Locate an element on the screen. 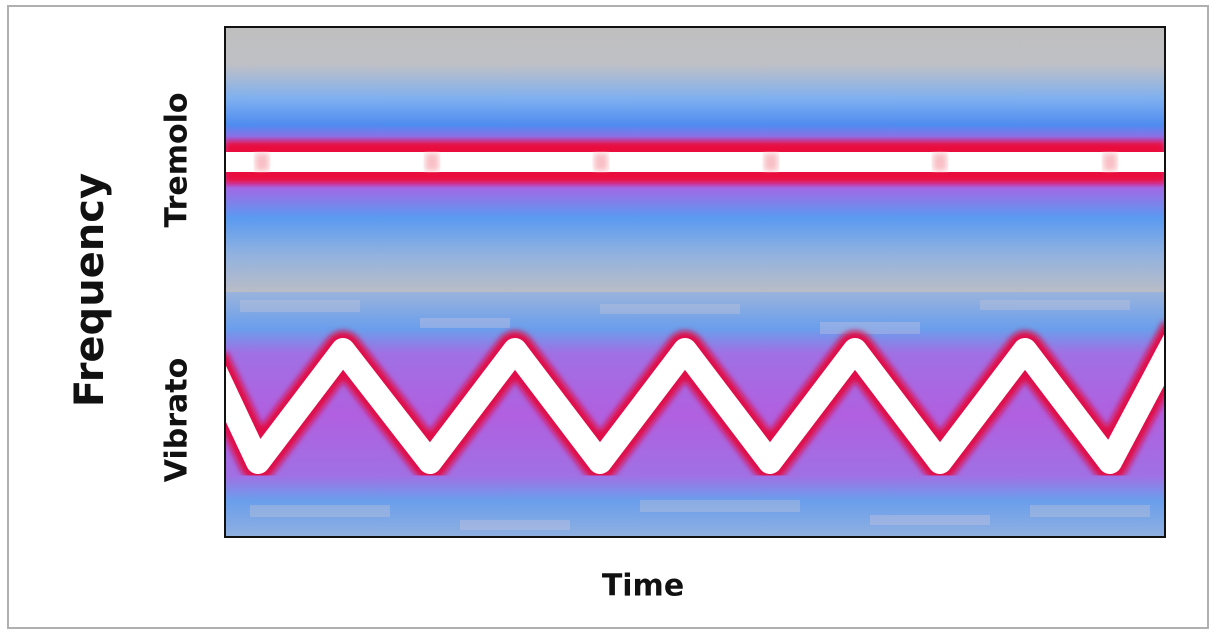 Image resolution: width=1219 pixels, height=635 pixels. x-axis-label: Time is located at coordinates (643, 586).